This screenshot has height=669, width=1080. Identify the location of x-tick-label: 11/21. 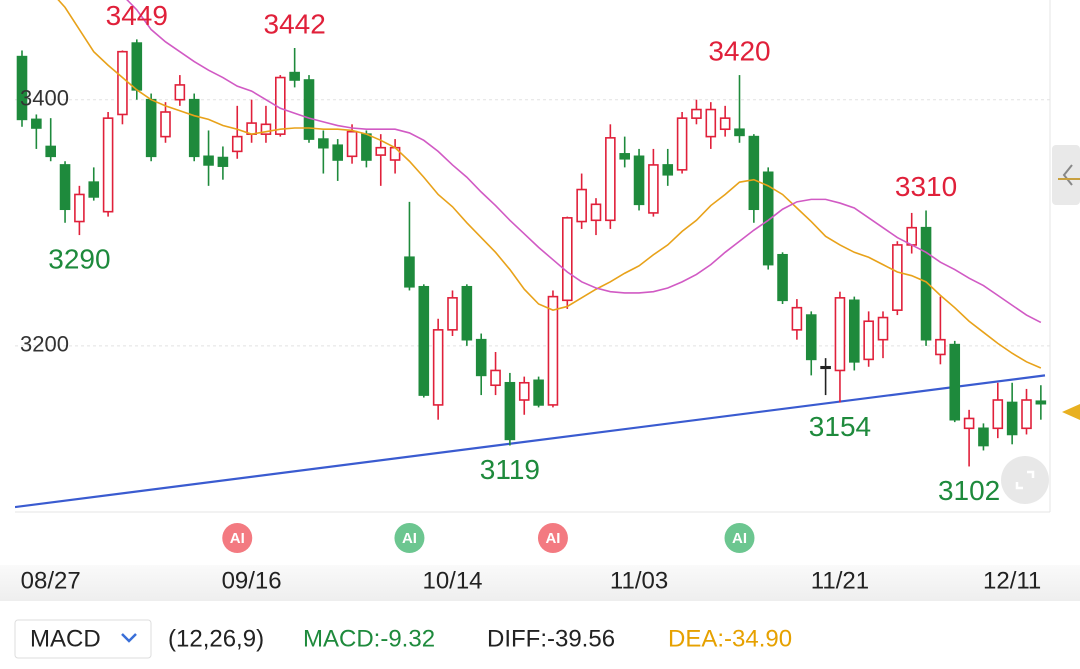
(840, 580).